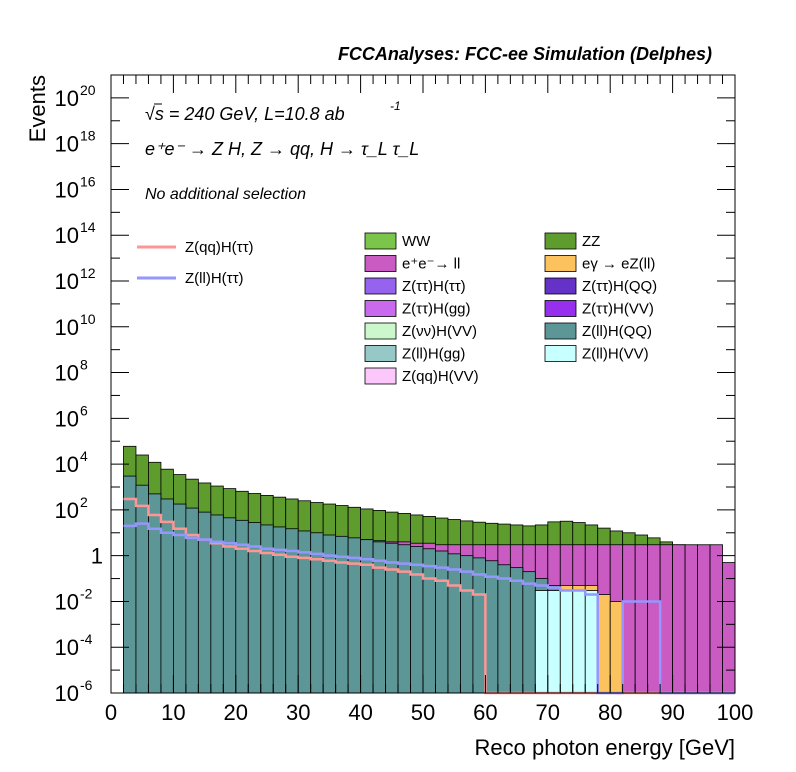 This screenshot has height=772, width=796. What do you see at coordinates (173, 712) in the screenshot?
I see `x-tick-label-10: 10` at bounding box center [173, 712].